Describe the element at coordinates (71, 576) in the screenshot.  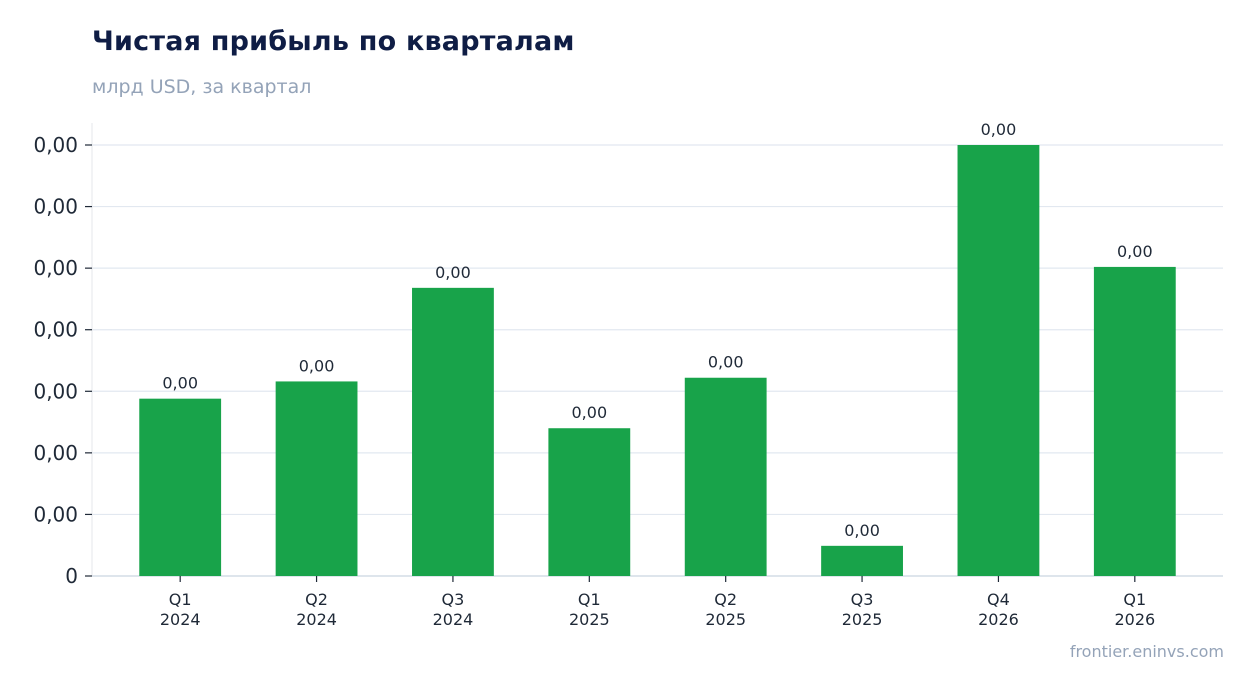
I see `y-tick-label: 0` at that location.